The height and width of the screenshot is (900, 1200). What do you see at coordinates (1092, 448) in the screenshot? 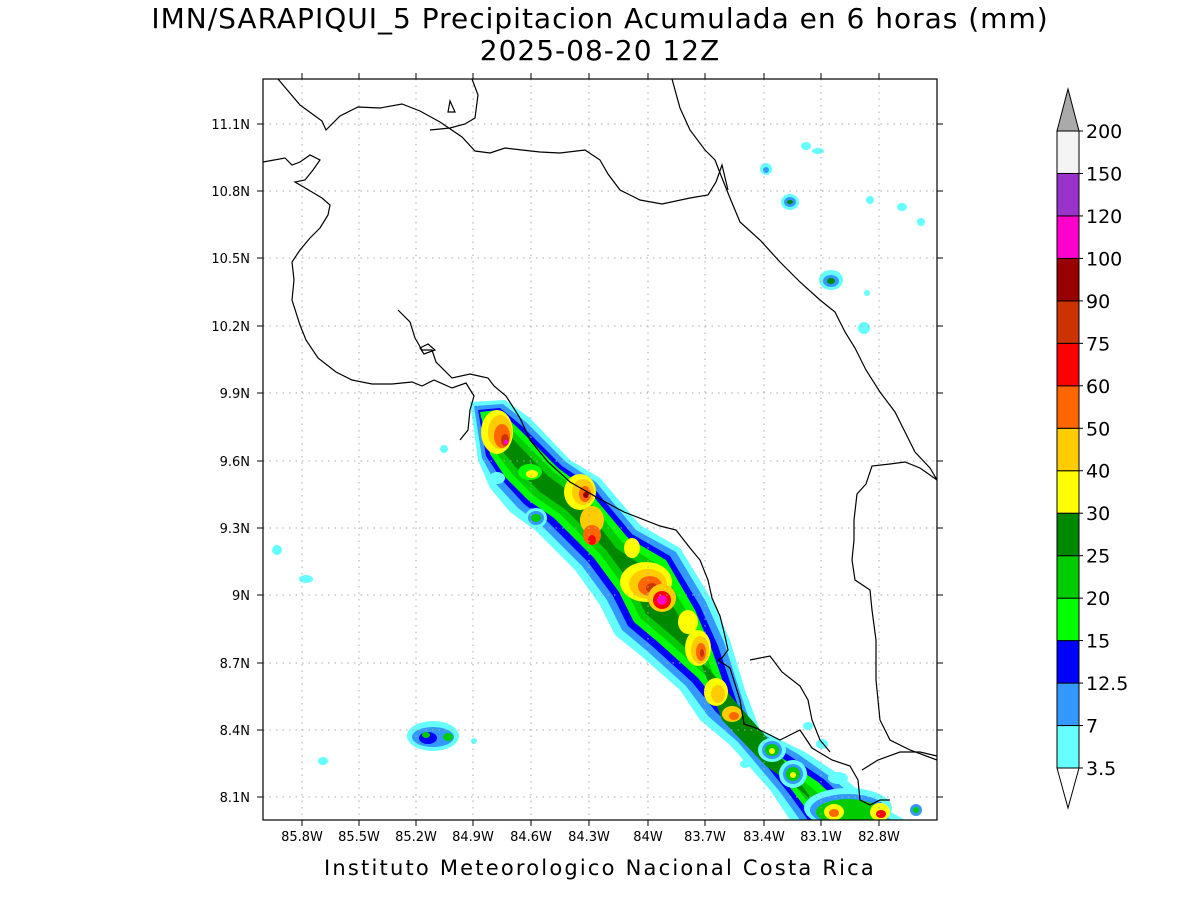
I see `colorbar: 3.5 7 12.5 15 20 25 30 40 50 60 75 90 100 120 150 200` at bounding box center [1092, 448].